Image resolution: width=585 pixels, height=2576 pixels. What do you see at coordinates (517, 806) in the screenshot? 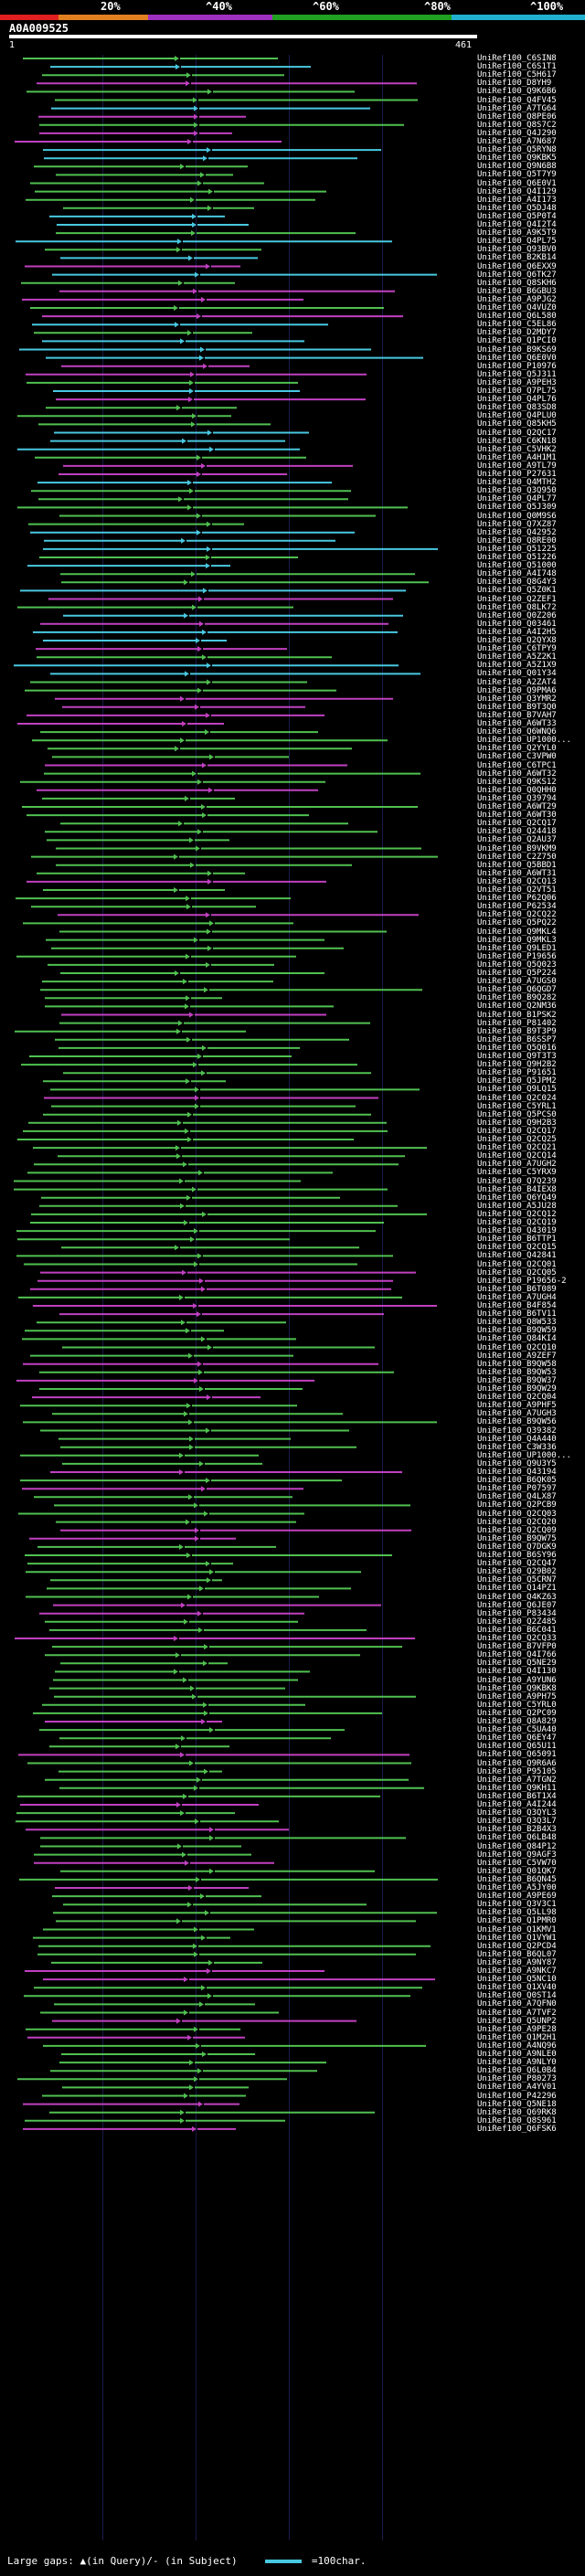
I see `hit-label: UniRef100_A6WT29` at bounding box center [517, 806].